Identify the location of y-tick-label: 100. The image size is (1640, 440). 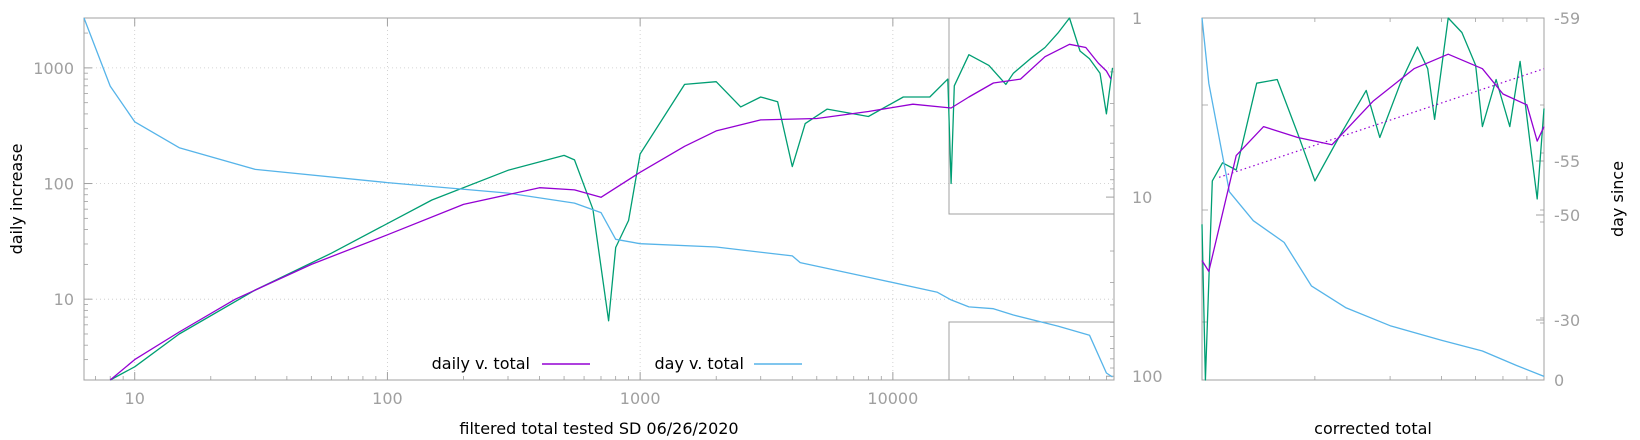
(58, 184).